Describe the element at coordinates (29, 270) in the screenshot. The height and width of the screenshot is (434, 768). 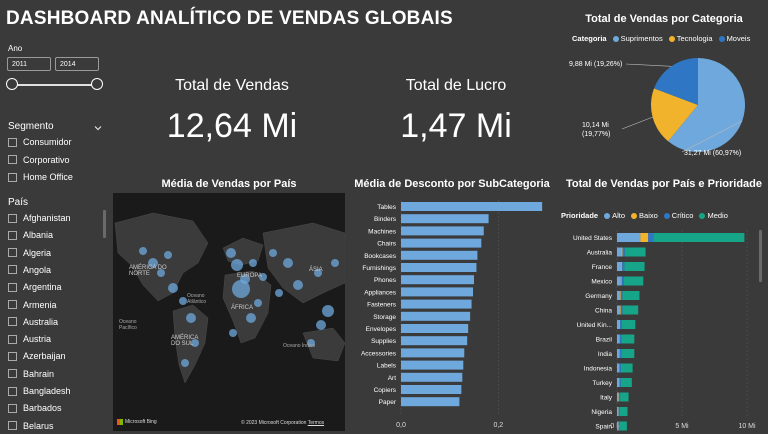
I see `country-option: Angola` at that location.